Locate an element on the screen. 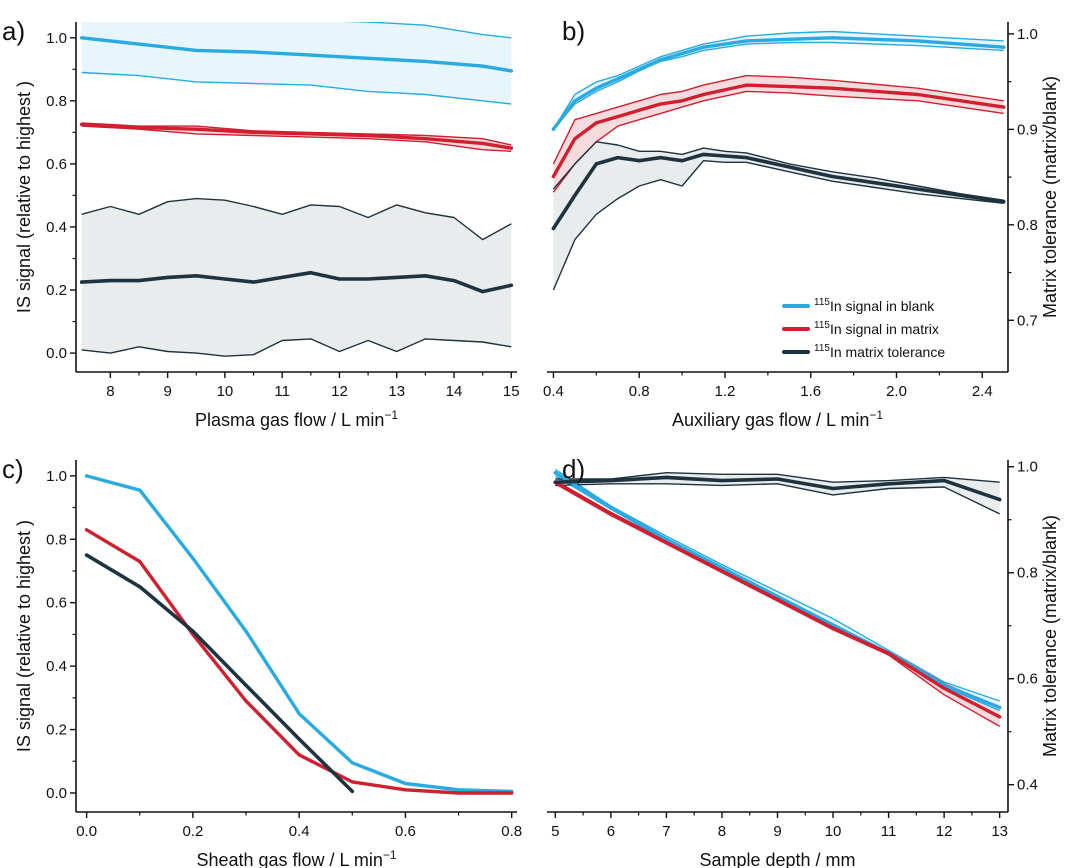 This screenshot has width=1070, height=868. x-tick-label: 2.4 is located at coordinates (982, 391).